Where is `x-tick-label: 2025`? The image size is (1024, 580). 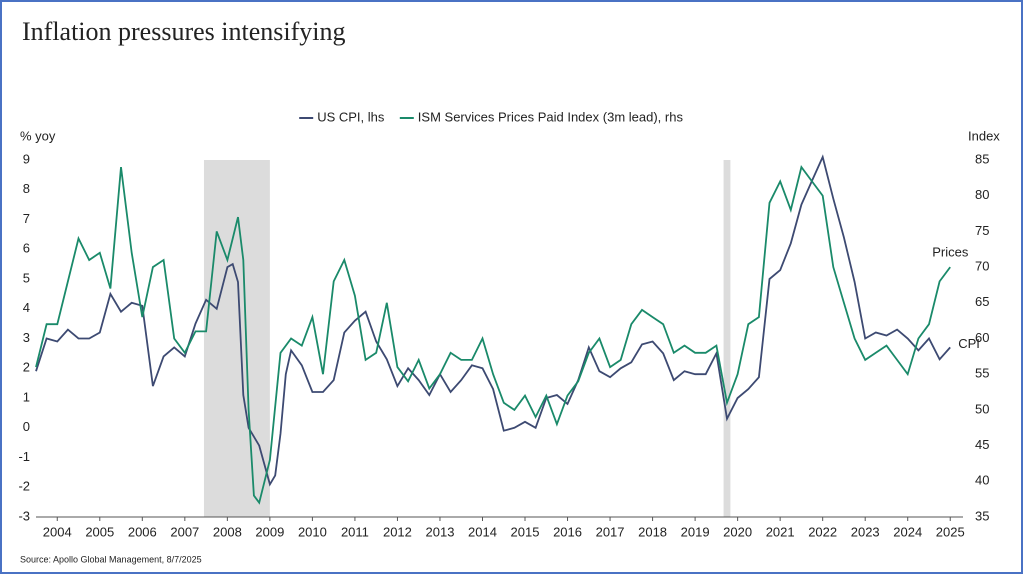 x-tick-label: 2025 is located at coordinates (950, 531).